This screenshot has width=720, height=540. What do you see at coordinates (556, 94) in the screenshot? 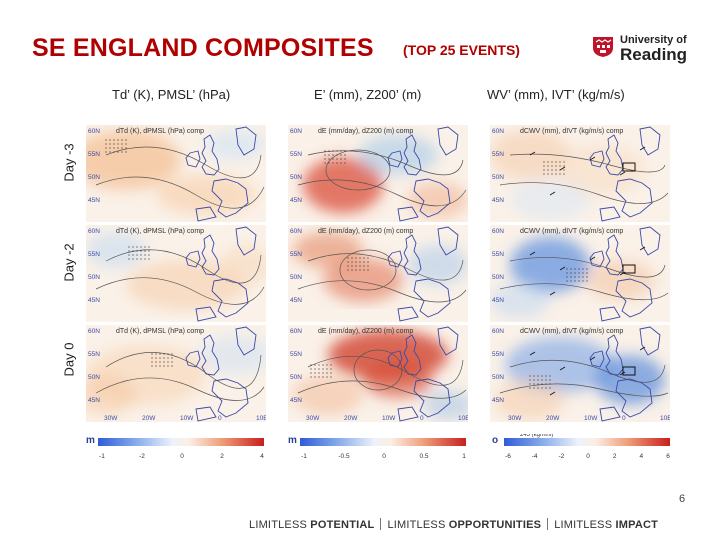
I see `column-header-3: WV’ (mm), IVT’ (kg/m/s)` at bounding box center [556, 94].